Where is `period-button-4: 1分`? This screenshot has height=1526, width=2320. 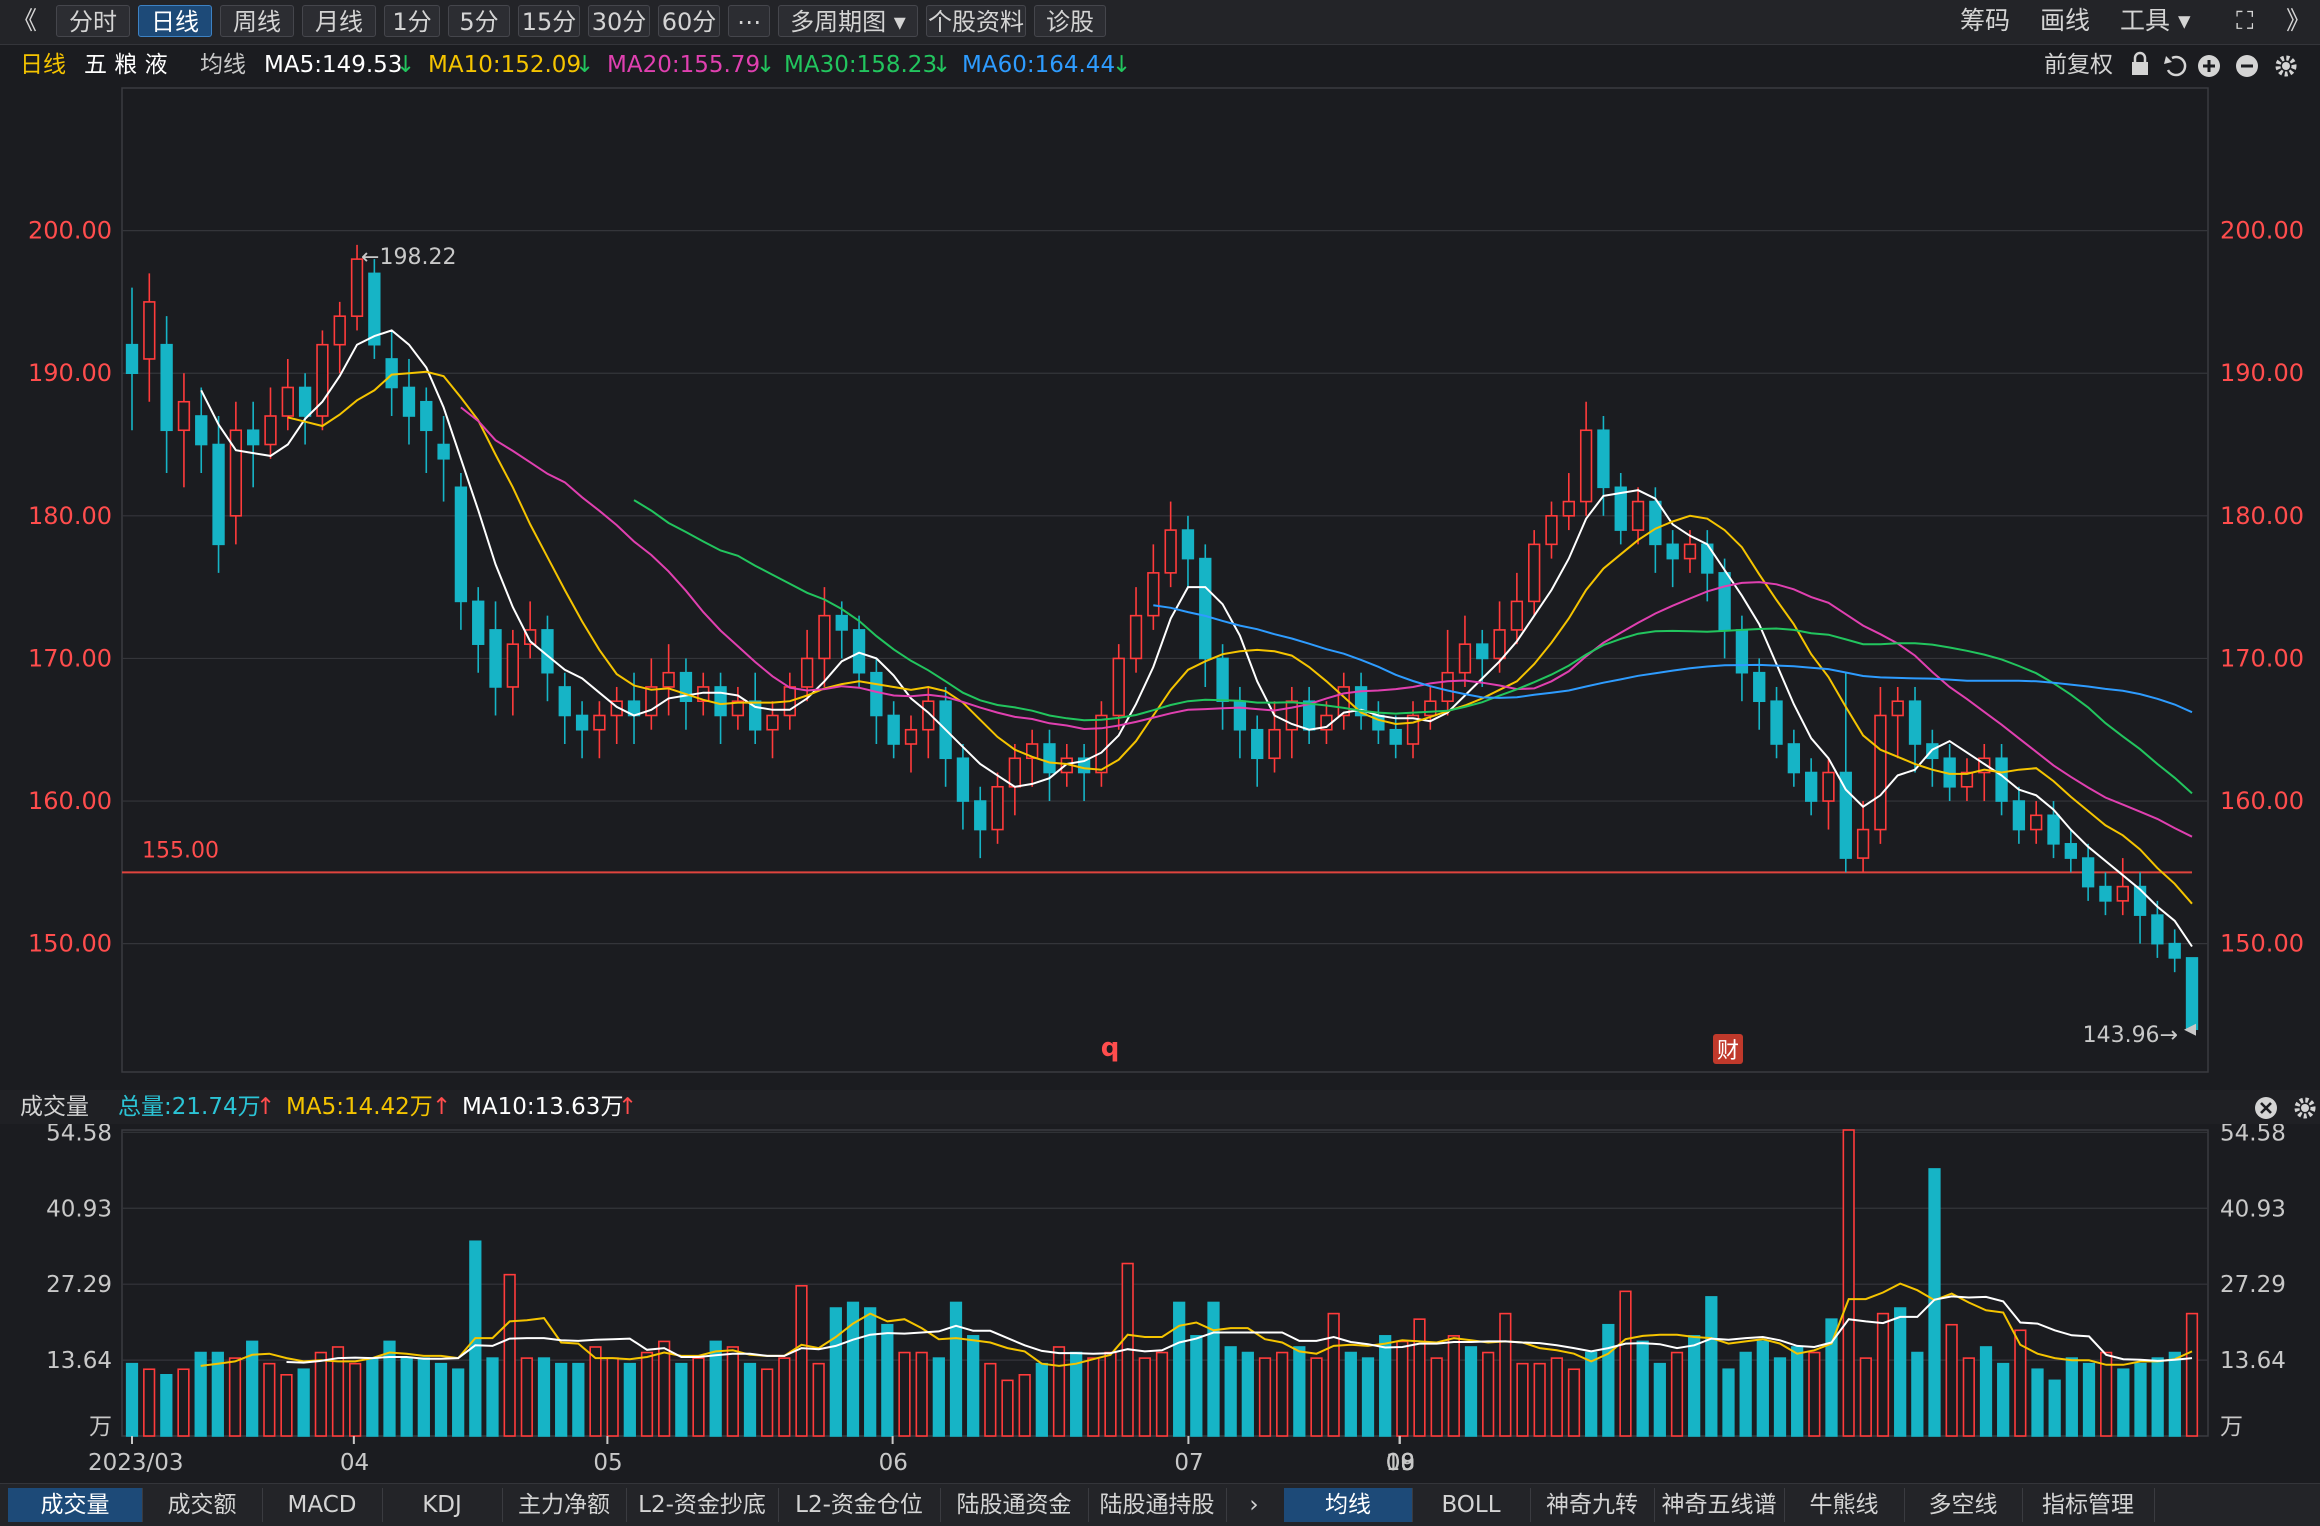 period-button-4: 1分 is located at coordinates (412, 21).